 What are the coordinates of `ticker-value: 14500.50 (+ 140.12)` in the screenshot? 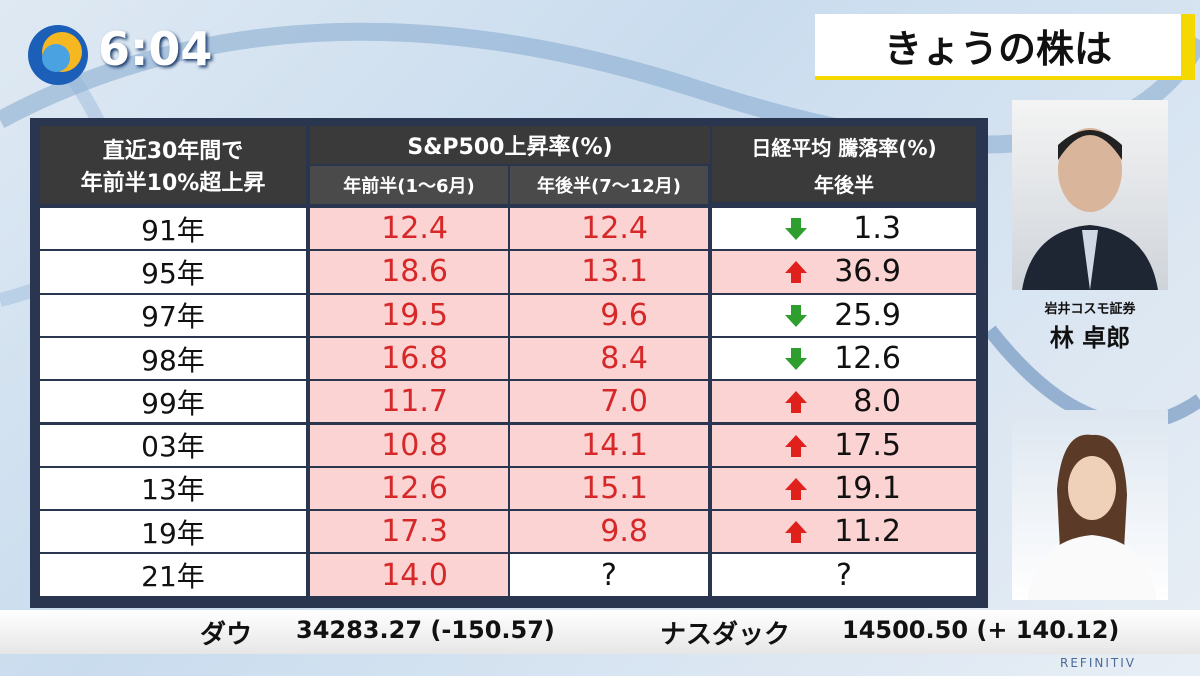 It's located at (981, 630).